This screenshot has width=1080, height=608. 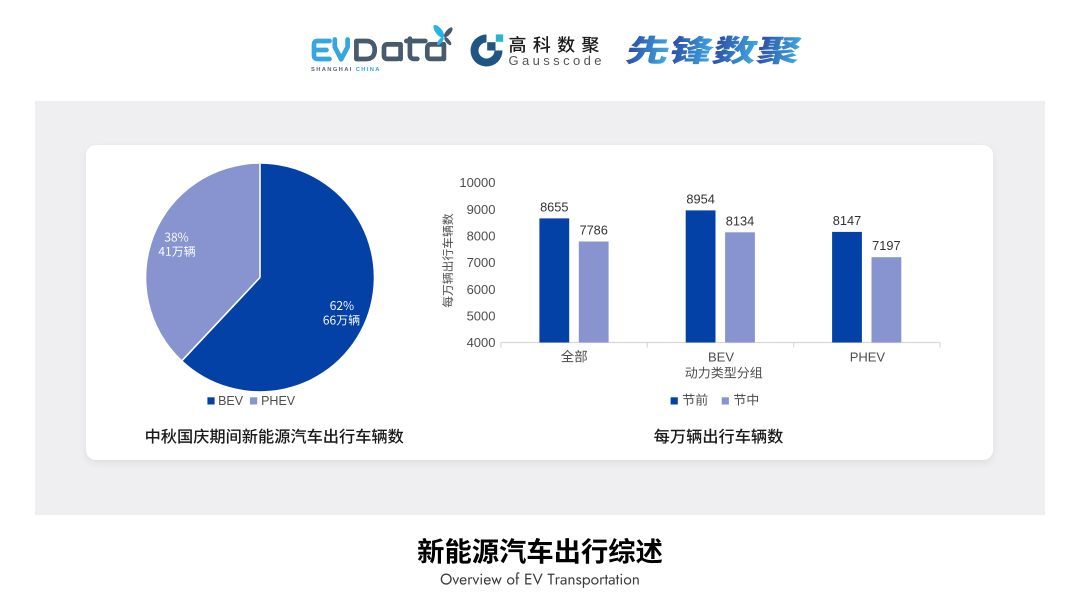 What do you see at coordinates (481, 289) in the screenshot?
I see `svg-text: 6000` at bounding box center [481, 289].